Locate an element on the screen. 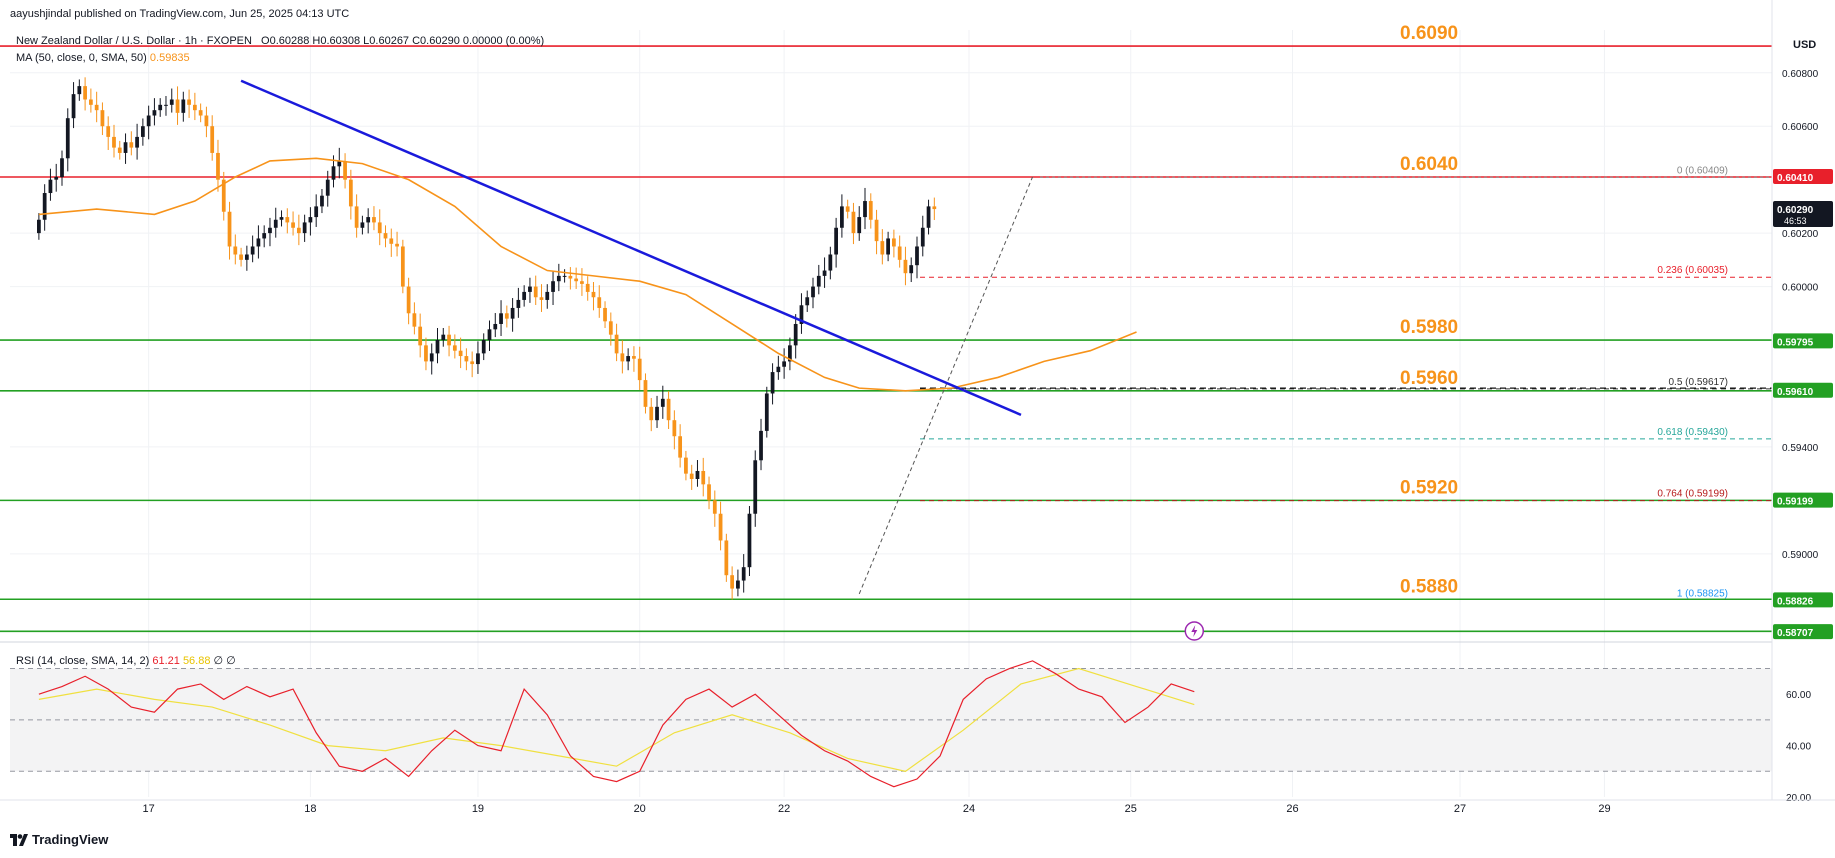  price-axis is located at coordinates (1803, 400).